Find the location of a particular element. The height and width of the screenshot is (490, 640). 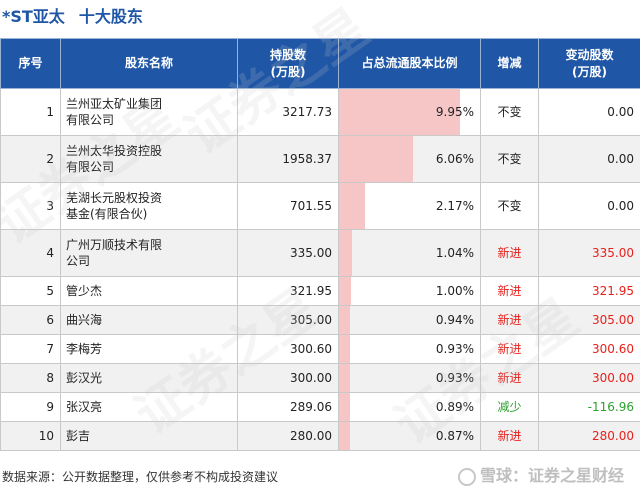

ratio-value: 2.17% is located at coordinates (454, 206).